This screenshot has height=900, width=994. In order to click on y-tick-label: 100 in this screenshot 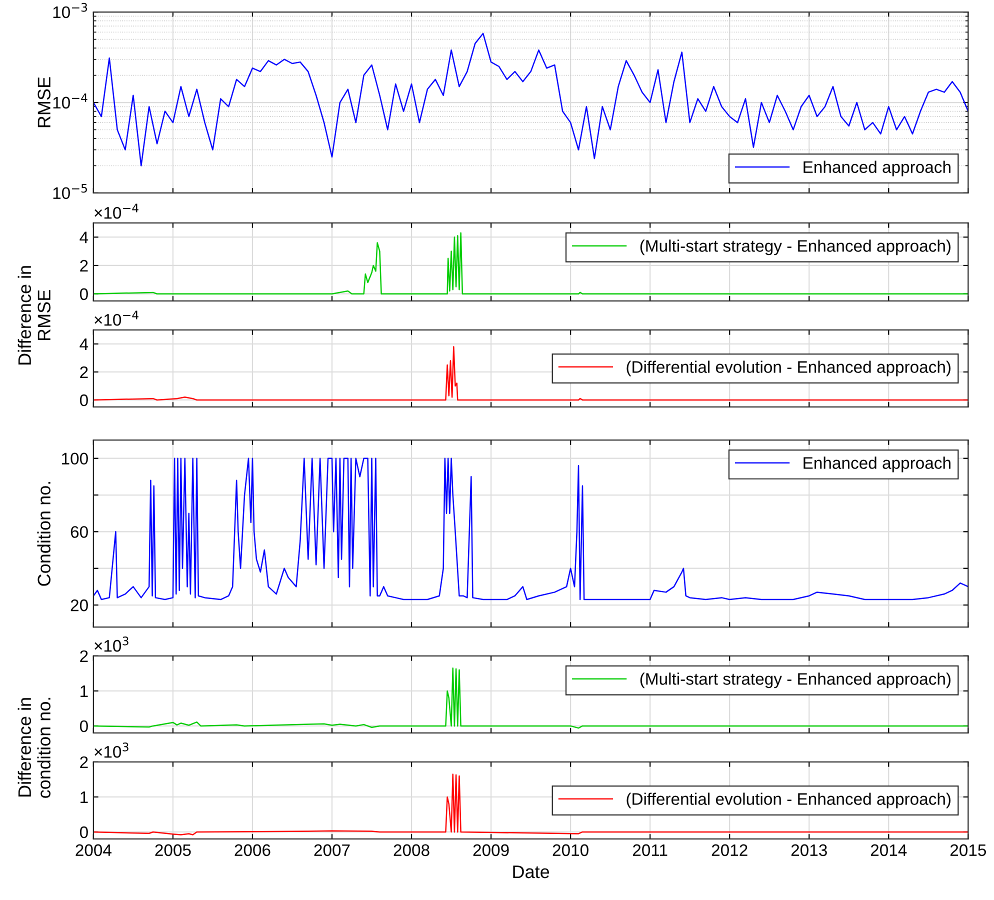, I will do `click(75, 458)`.